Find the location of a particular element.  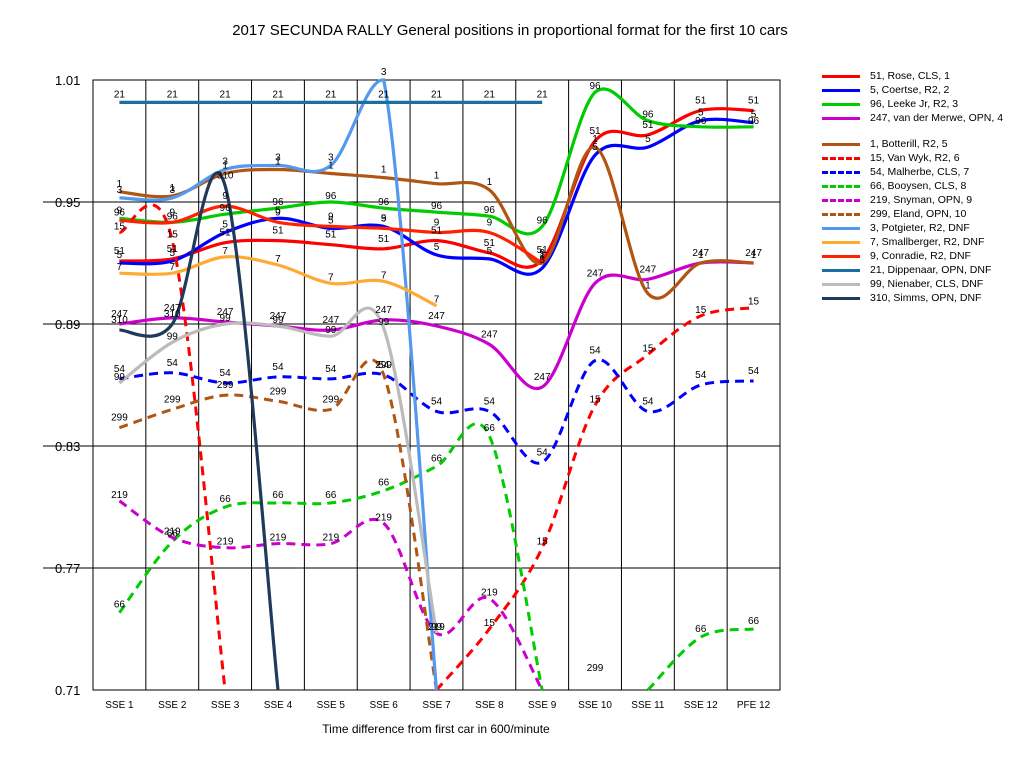

legend-label: 9, Conradie, R2, DNF is located at coordinates (920, 256).